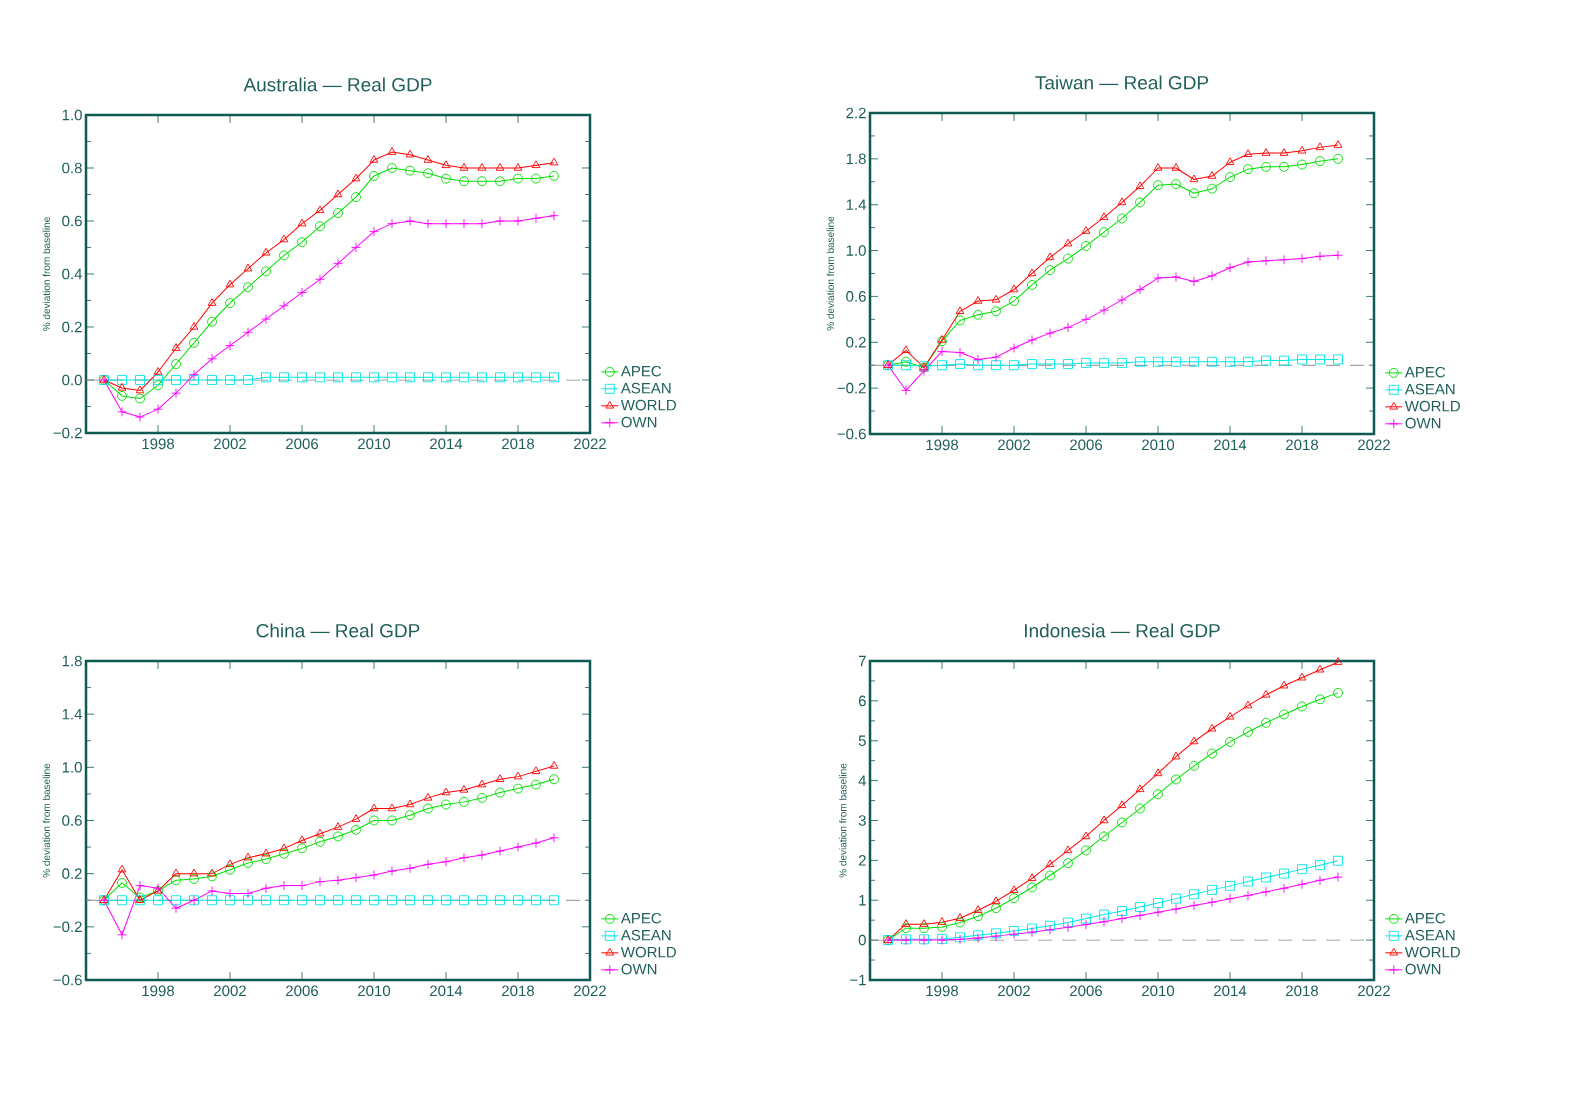 This screenshot has width=1572, height=1097. What do you see at coordinates (862, 661) in the screenshot?
I see `y-tick-label: 7` at bounding box center [862, 661].